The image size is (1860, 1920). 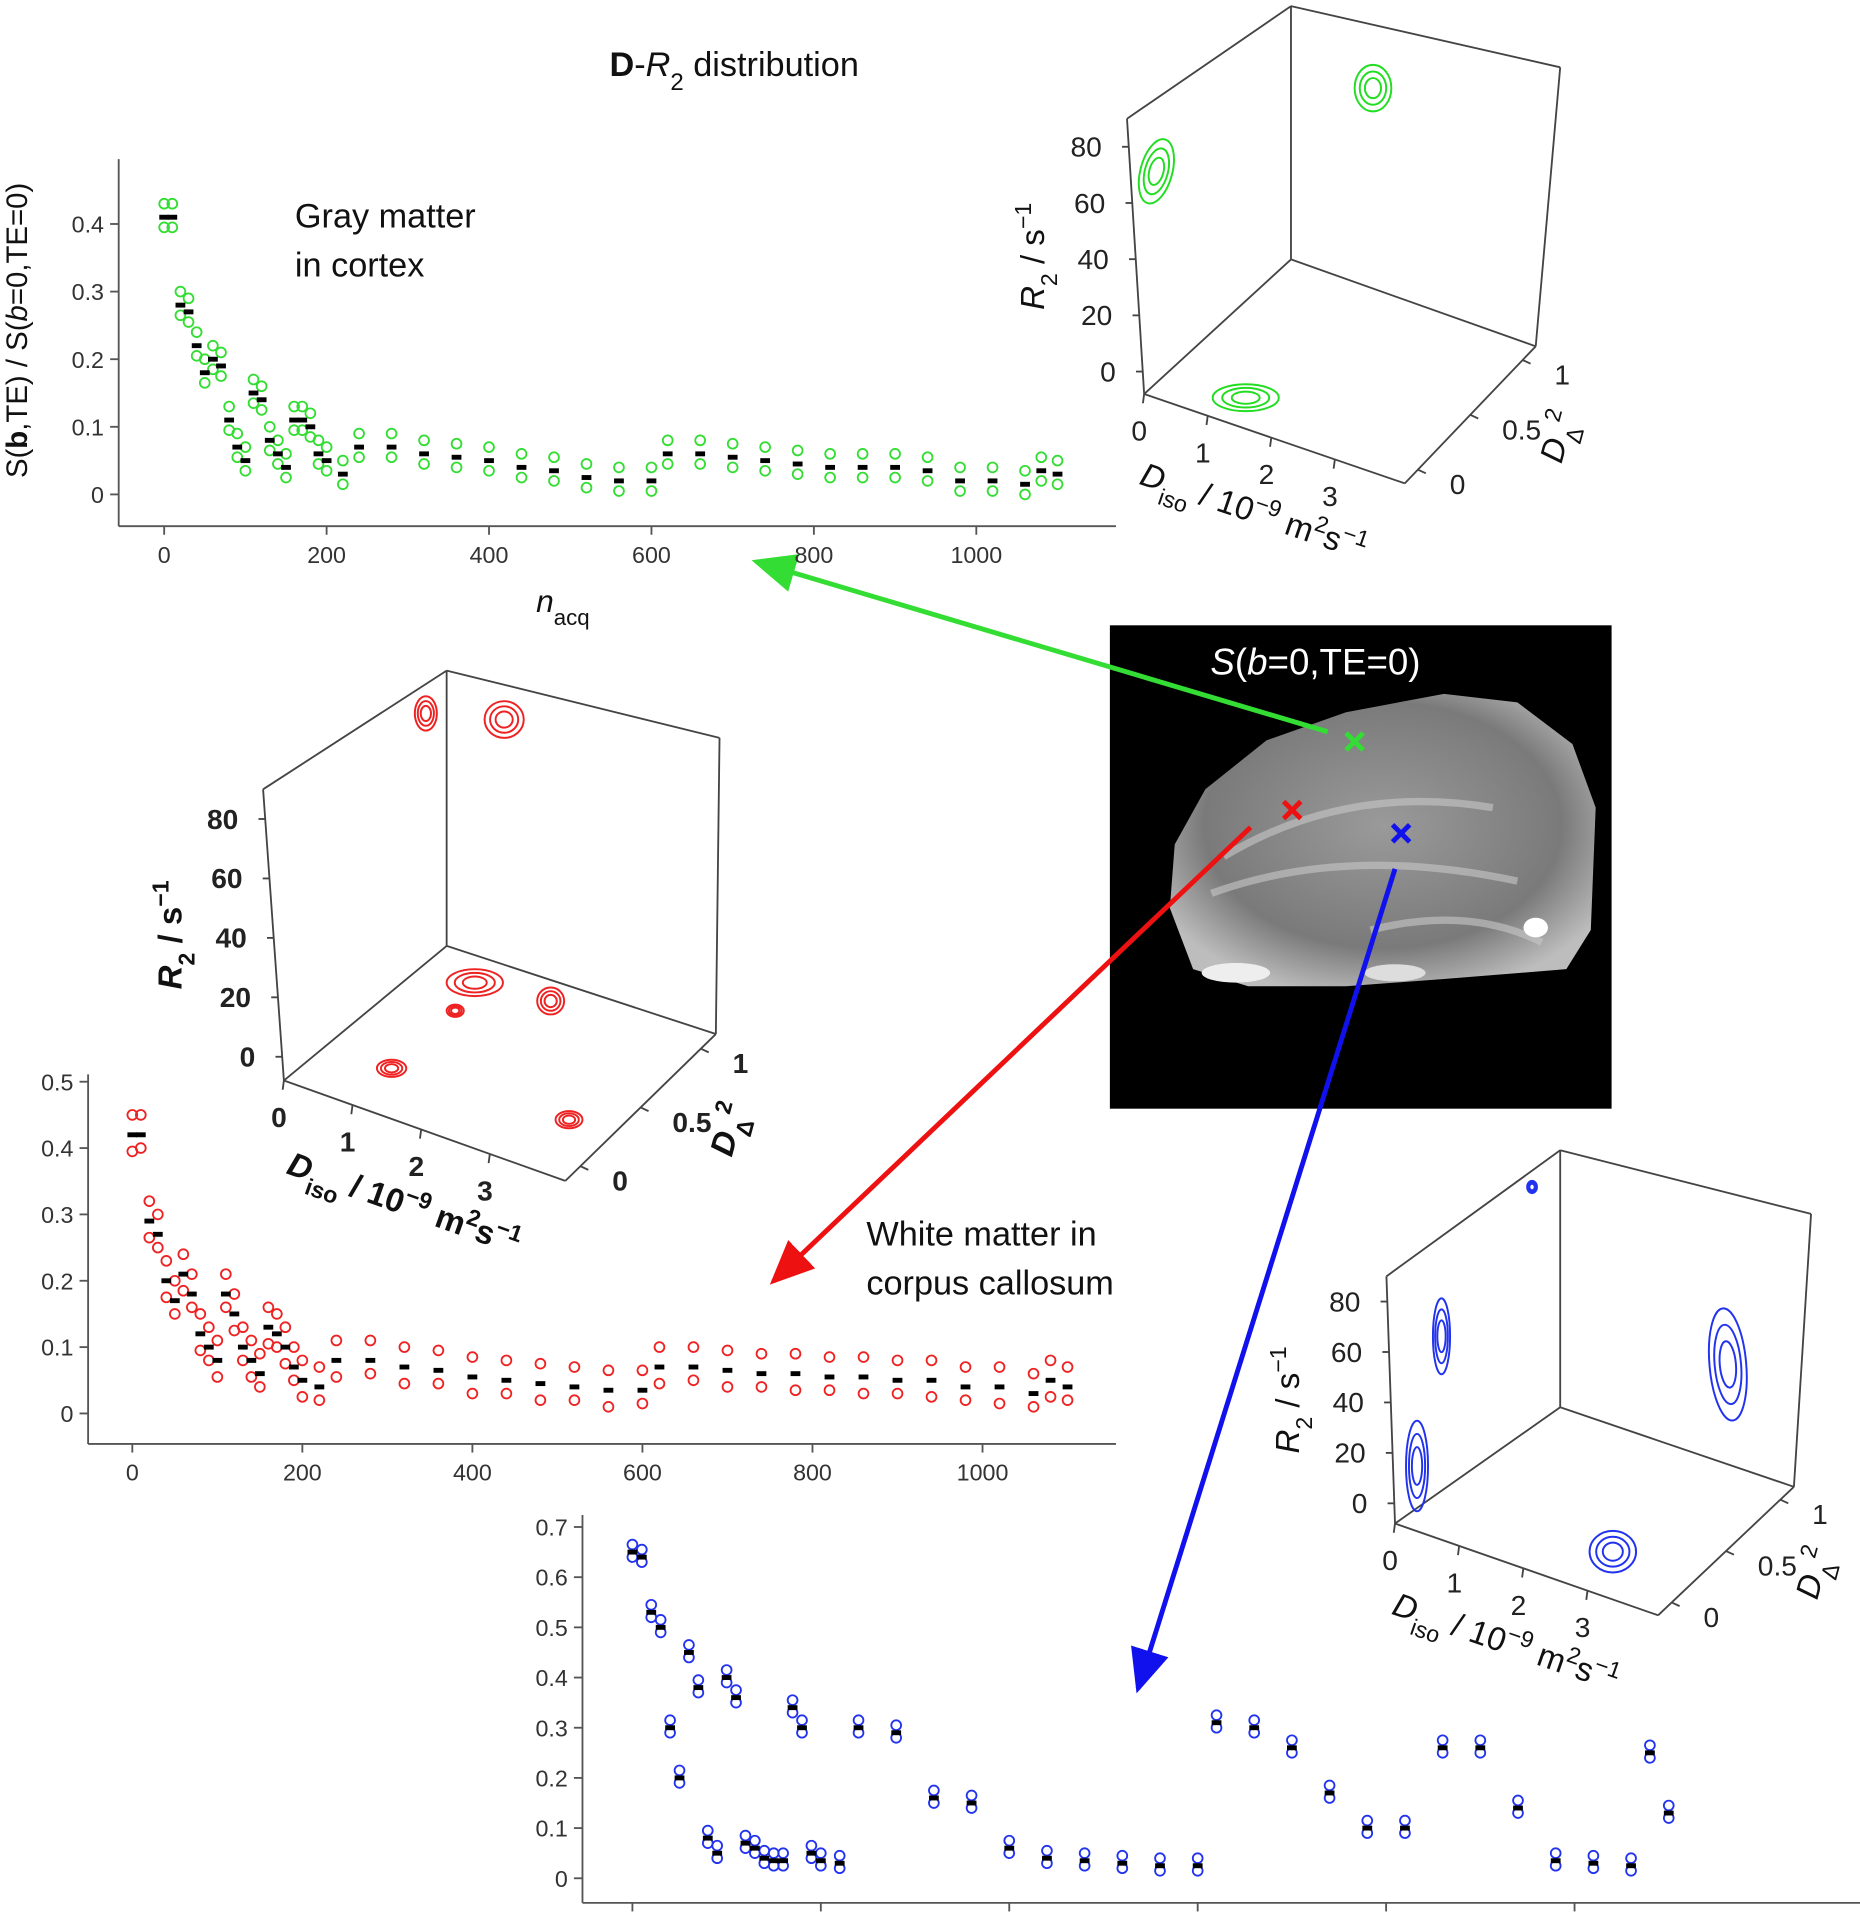 What do you see at coordinates (1583, 1627) in the screenshot?
I see `x-tick-label: 3` at bounding box center [1583, 1627].